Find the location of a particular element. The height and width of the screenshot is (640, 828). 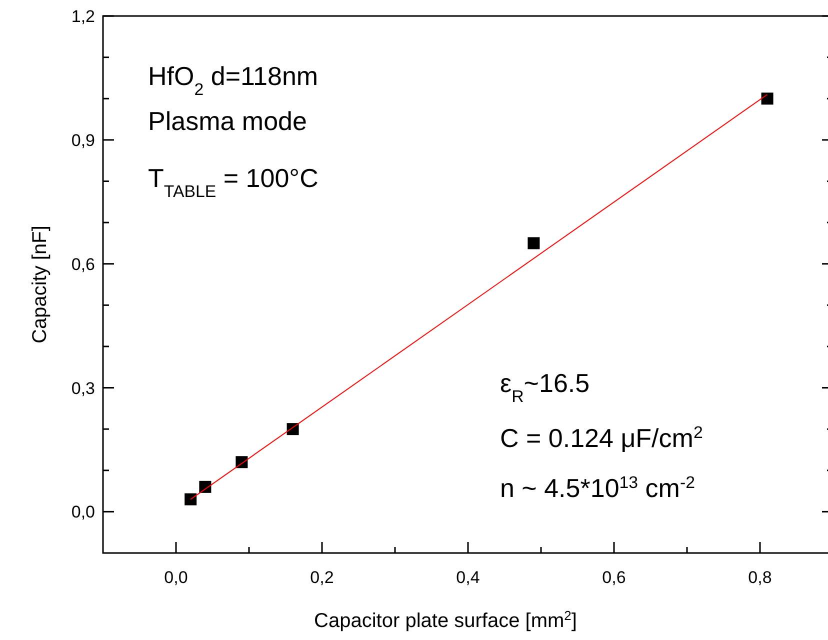

annotation: ε$_{R}$~16.5 is located at coordinates (545, 387).